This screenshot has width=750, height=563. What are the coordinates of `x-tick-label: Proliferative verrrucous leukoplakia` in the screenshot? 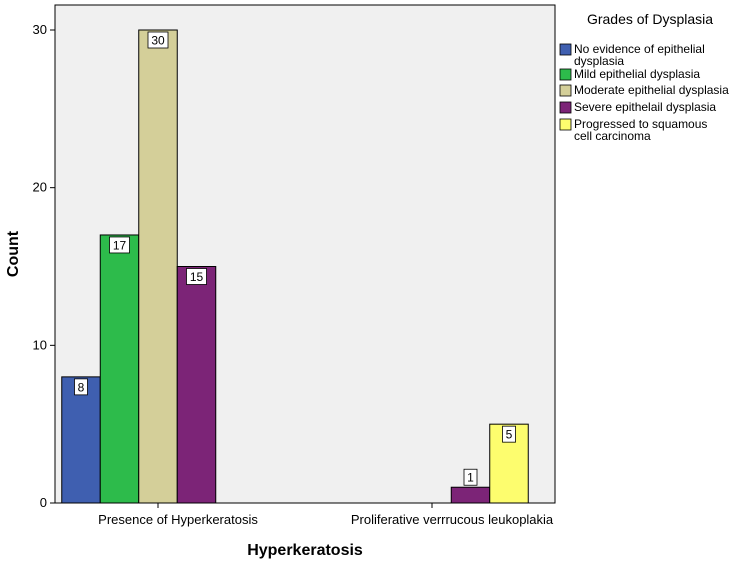 It's located at (452, 519).